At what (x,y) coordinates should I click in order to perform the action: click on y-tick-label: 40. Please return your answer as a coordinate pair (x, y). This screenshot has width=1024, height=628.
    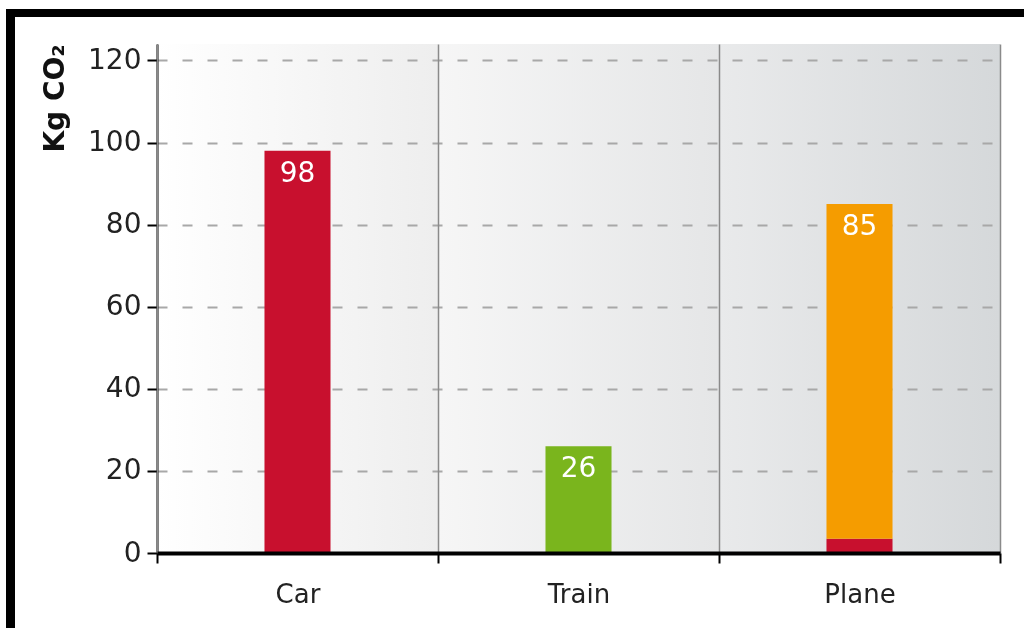
    Looking at the image, I should click on (123, 388).